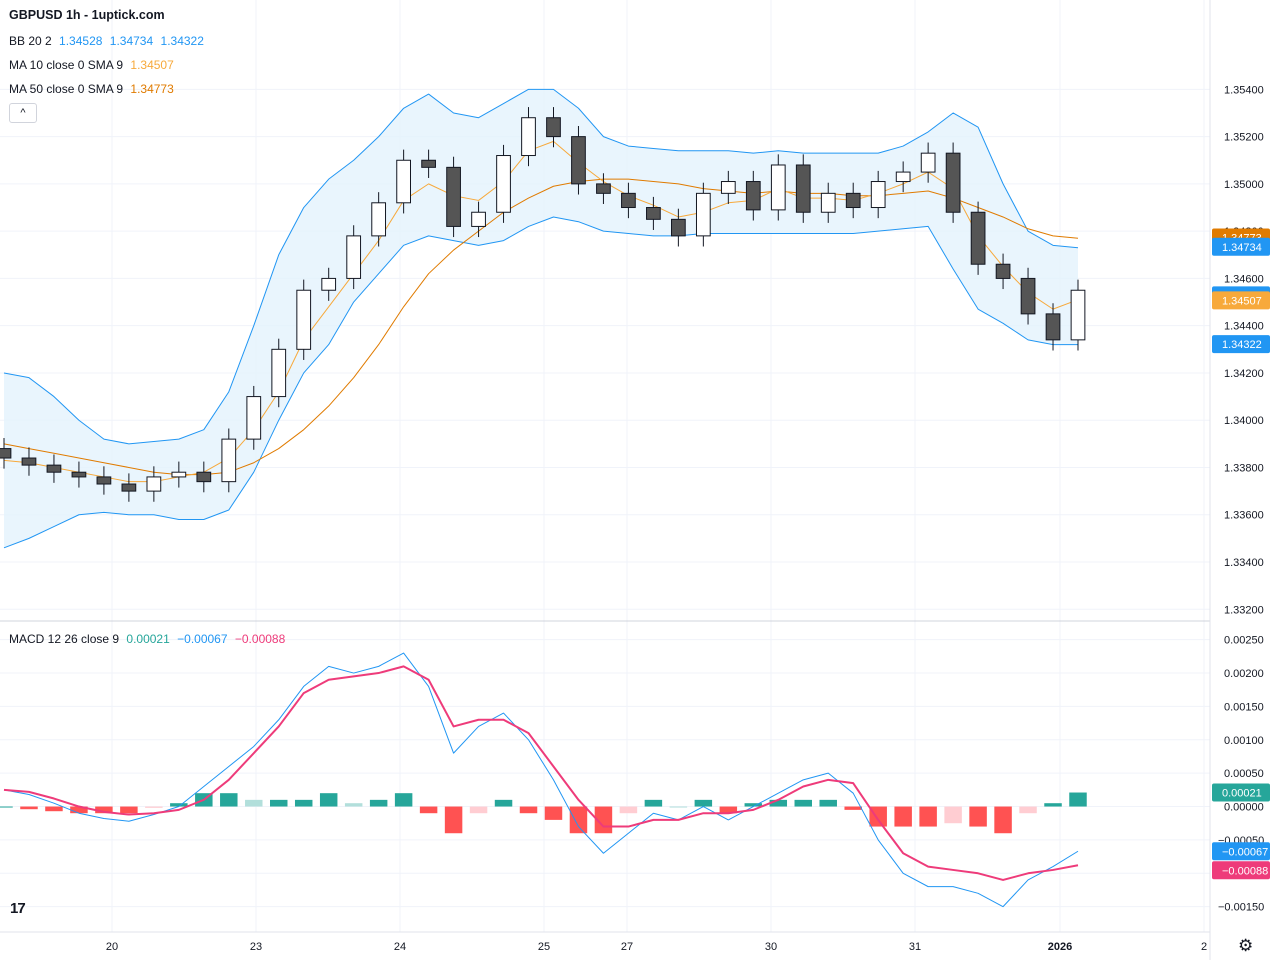 Image resolution: width=1280 pixels, height=960 pixels. I want to click on legend-macd-signal: −0.00088, so click(260, 639).